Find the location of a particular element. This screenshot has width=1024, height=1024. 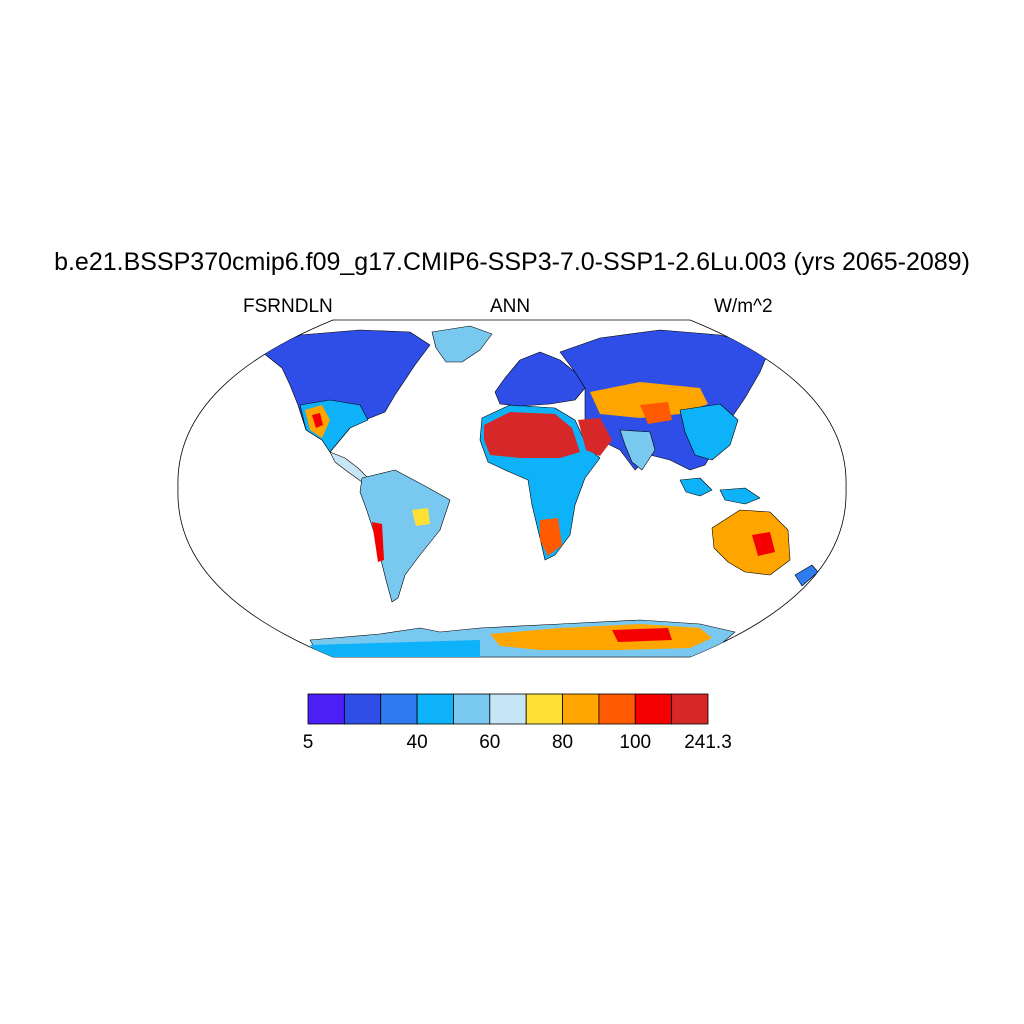

sea-islands is located at coordinates (696, 487).